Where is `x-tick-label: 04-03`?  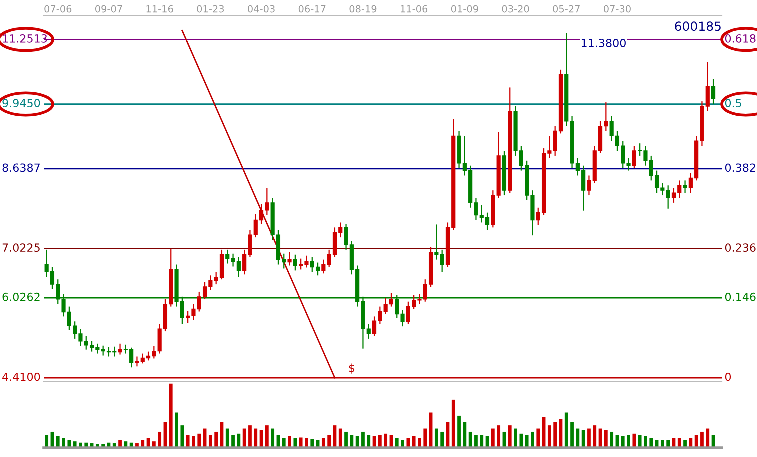
x-tick-label: 04-03 is located at coordinates (261, 9).